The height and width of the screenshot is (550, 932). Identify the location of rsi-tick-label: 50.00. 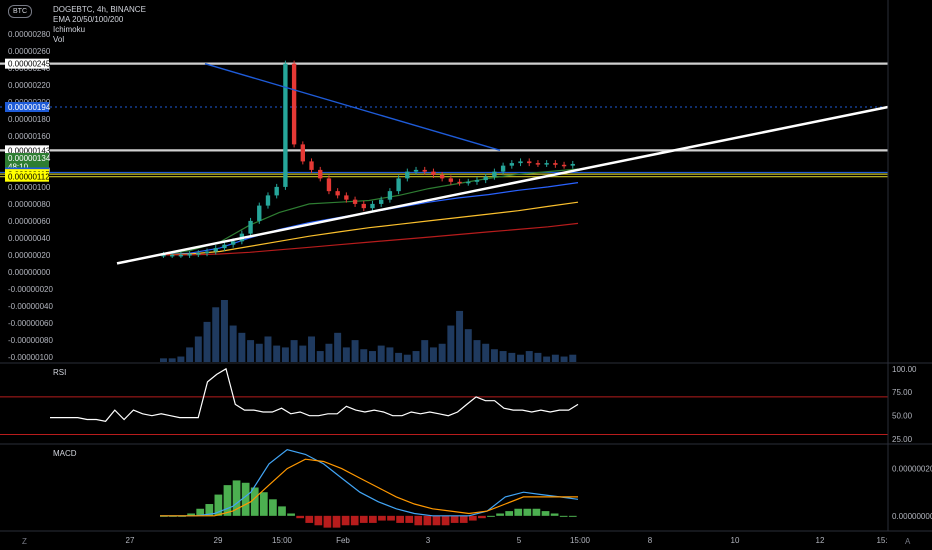
(902, 416).